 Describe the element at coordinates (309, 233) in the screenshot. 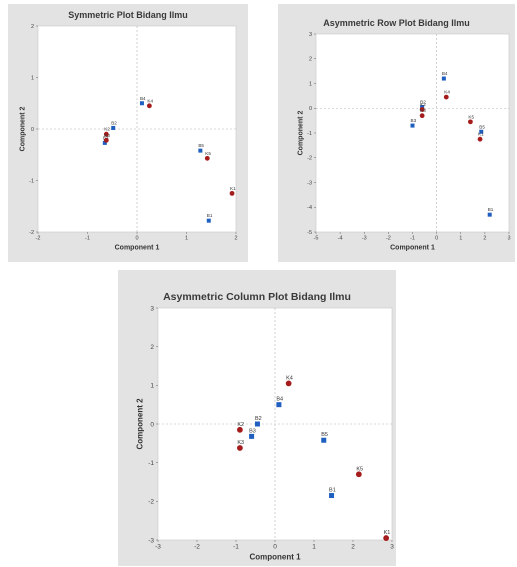

I see `y-tick-label: -5` at that location.